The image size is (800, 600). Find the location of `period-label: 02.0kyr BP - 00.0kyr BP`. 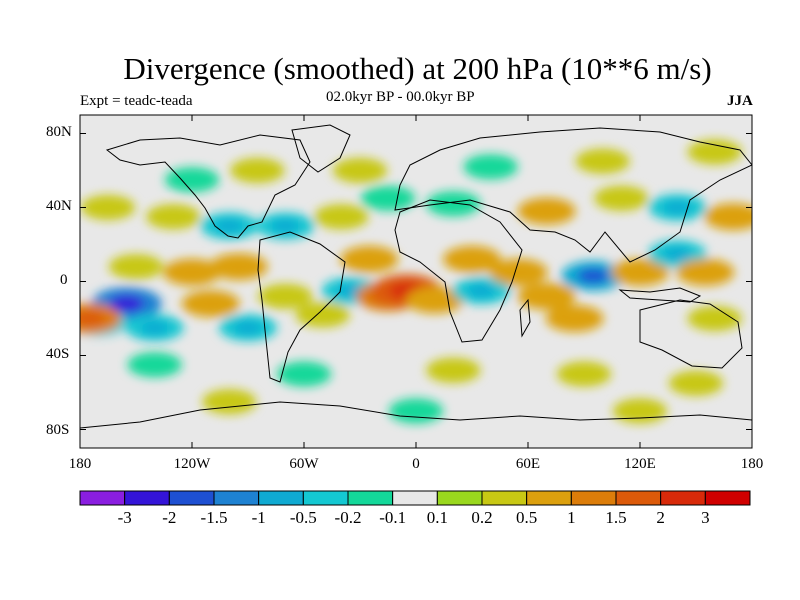

period-label: 02.0kyr BP - 00.0kyr BP is located at coordinates (400, 97).